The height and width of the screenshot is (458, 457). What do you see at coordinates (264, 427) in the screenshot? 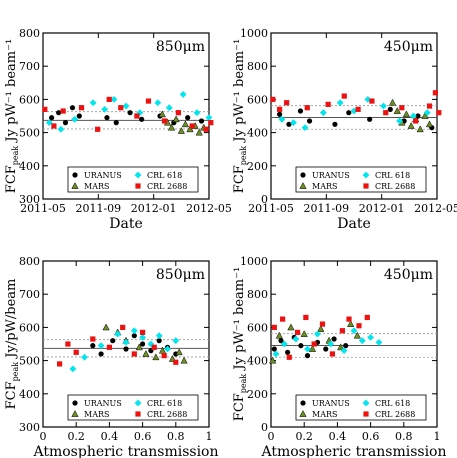
I see `y-tick-label: 0` at bounding box center [264, 427].